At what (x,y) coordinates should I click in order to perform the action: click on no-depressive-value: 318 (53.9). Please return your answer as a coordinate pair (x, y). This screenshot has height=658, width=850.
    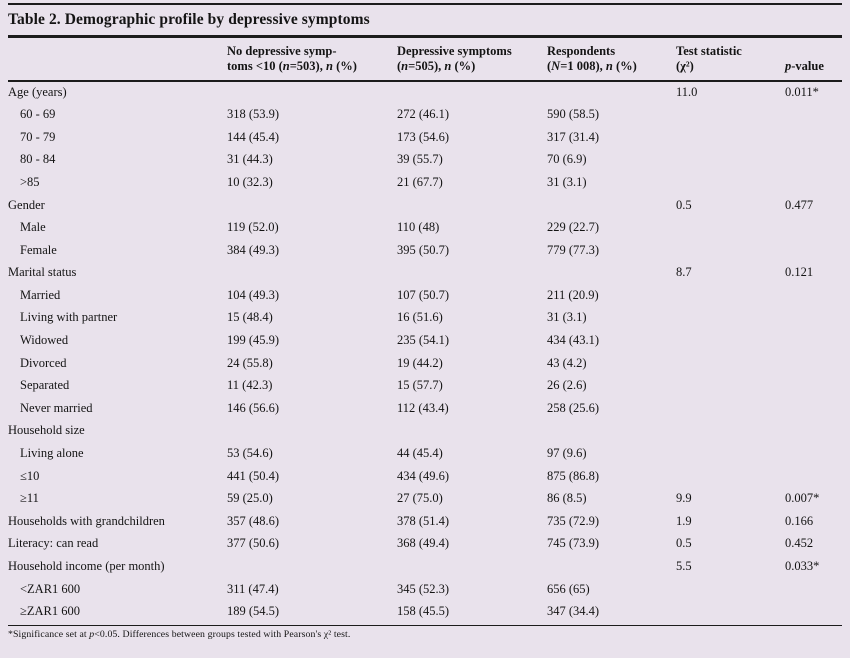
    Looking at the image, I should click on (253, 114).